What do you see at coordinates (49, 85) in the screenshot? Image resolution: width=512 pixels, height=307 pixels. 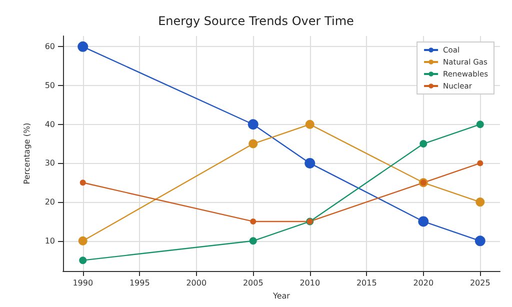 I see `y-tick-label: 50` at bounding box center [49, 85].